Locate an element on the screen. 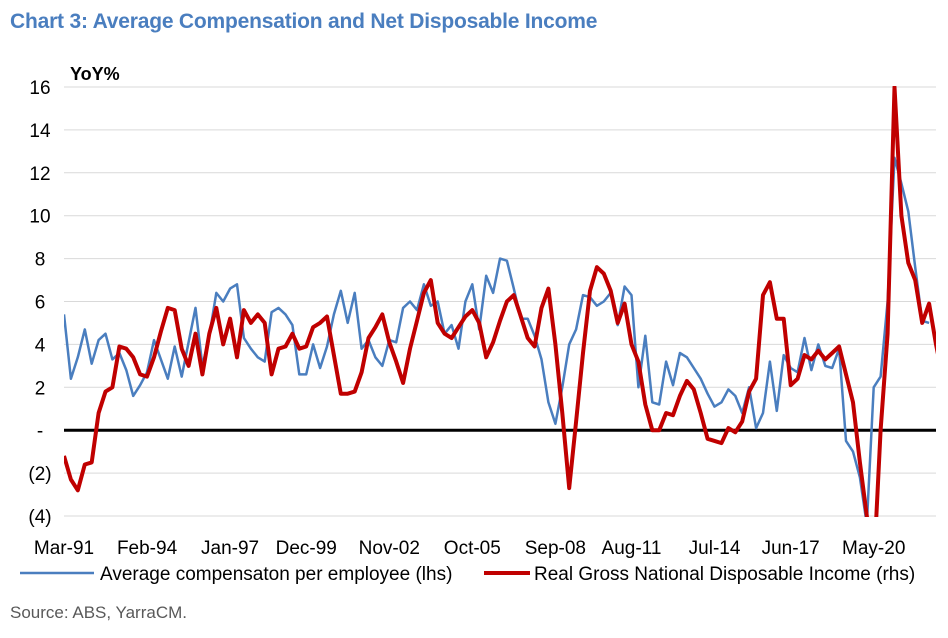 This screenshot has height=638, width=948. y-tick-label: 4 is located at coordinates (40, 345).